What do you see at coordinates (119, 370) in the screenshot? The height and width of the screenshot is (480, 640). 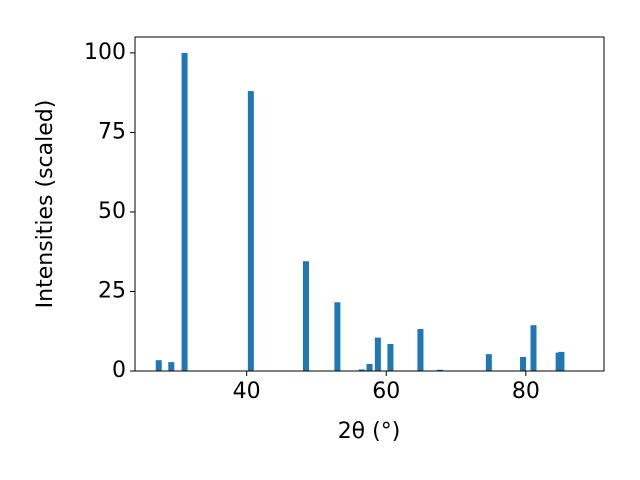 I see `y-tick-label: 0` at bounding box center [119, 370].